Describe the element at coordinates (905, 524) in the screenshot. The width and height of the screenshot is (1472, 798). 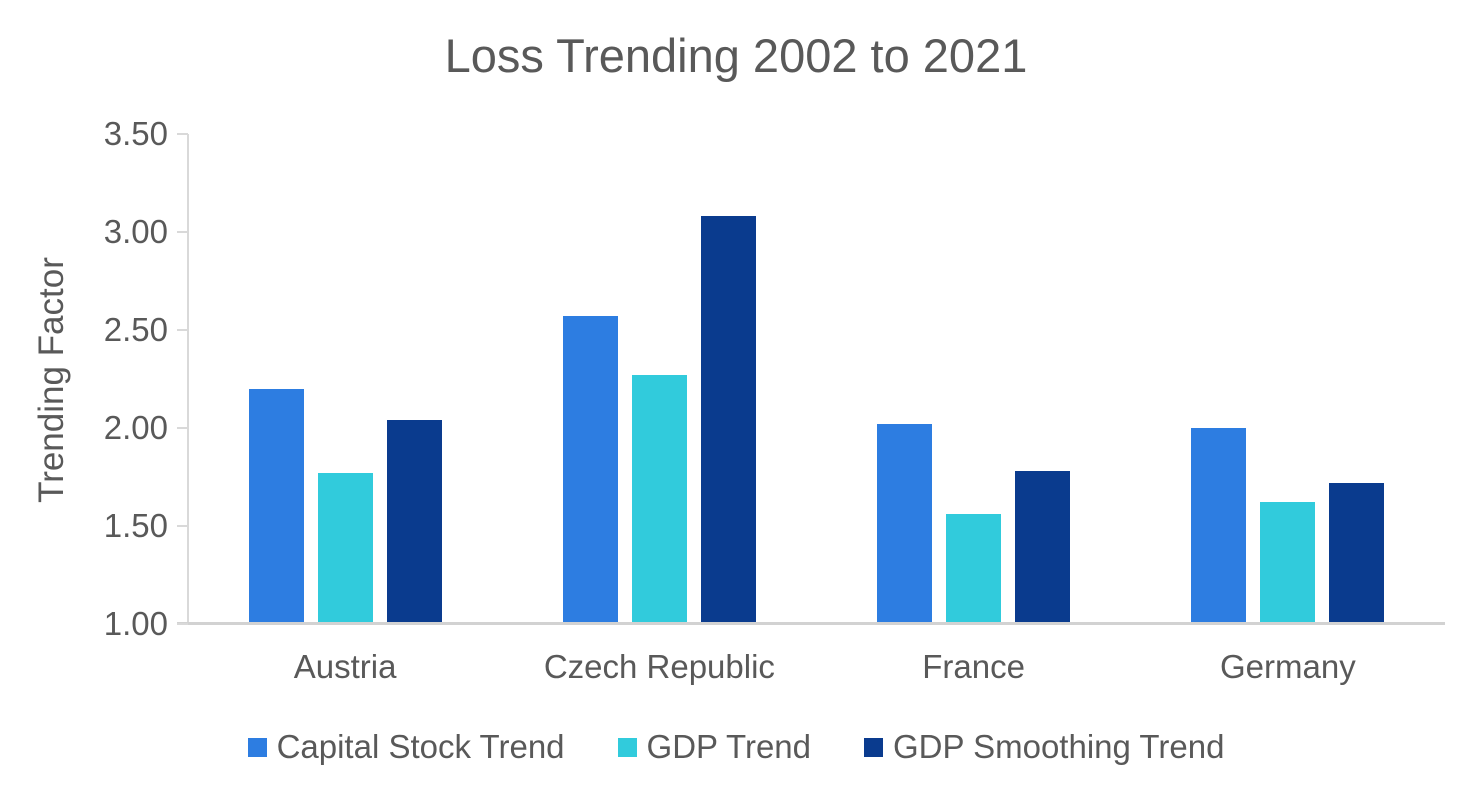
I see `bar-capital-stock-trend-france` at that location.